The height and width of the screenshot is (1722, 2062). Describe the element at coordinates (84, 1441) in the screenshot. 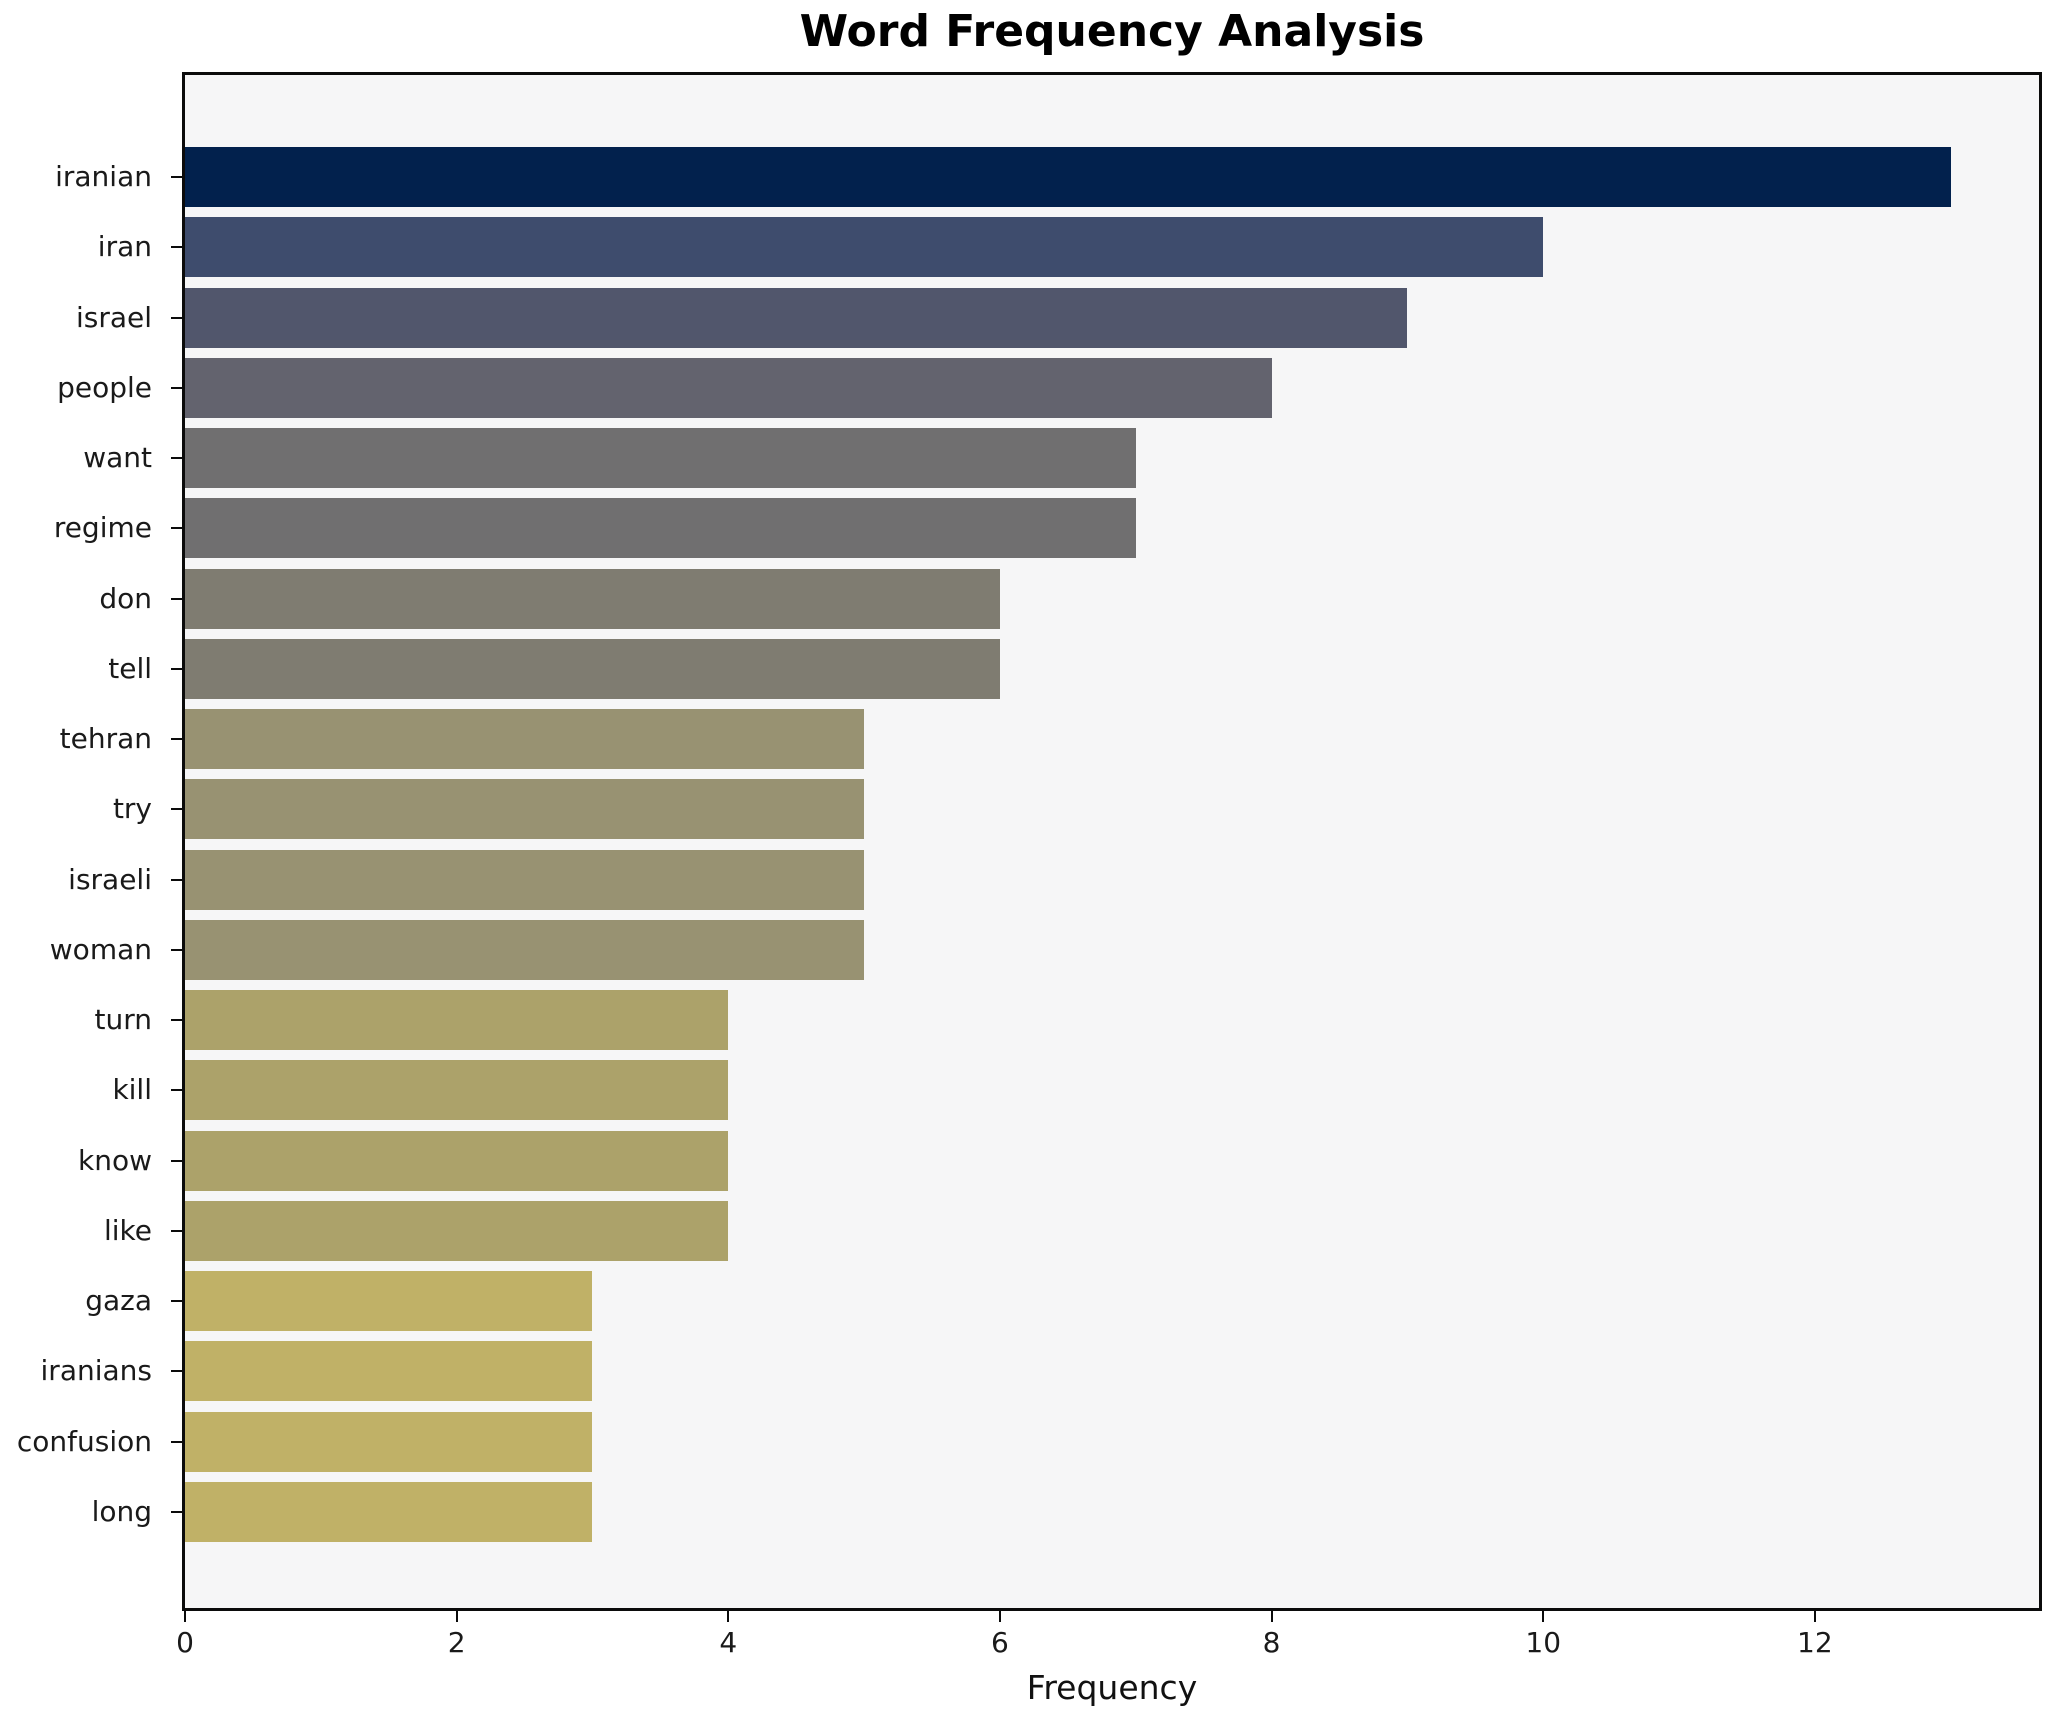

I see `y-tick-label: confusion` at that location.